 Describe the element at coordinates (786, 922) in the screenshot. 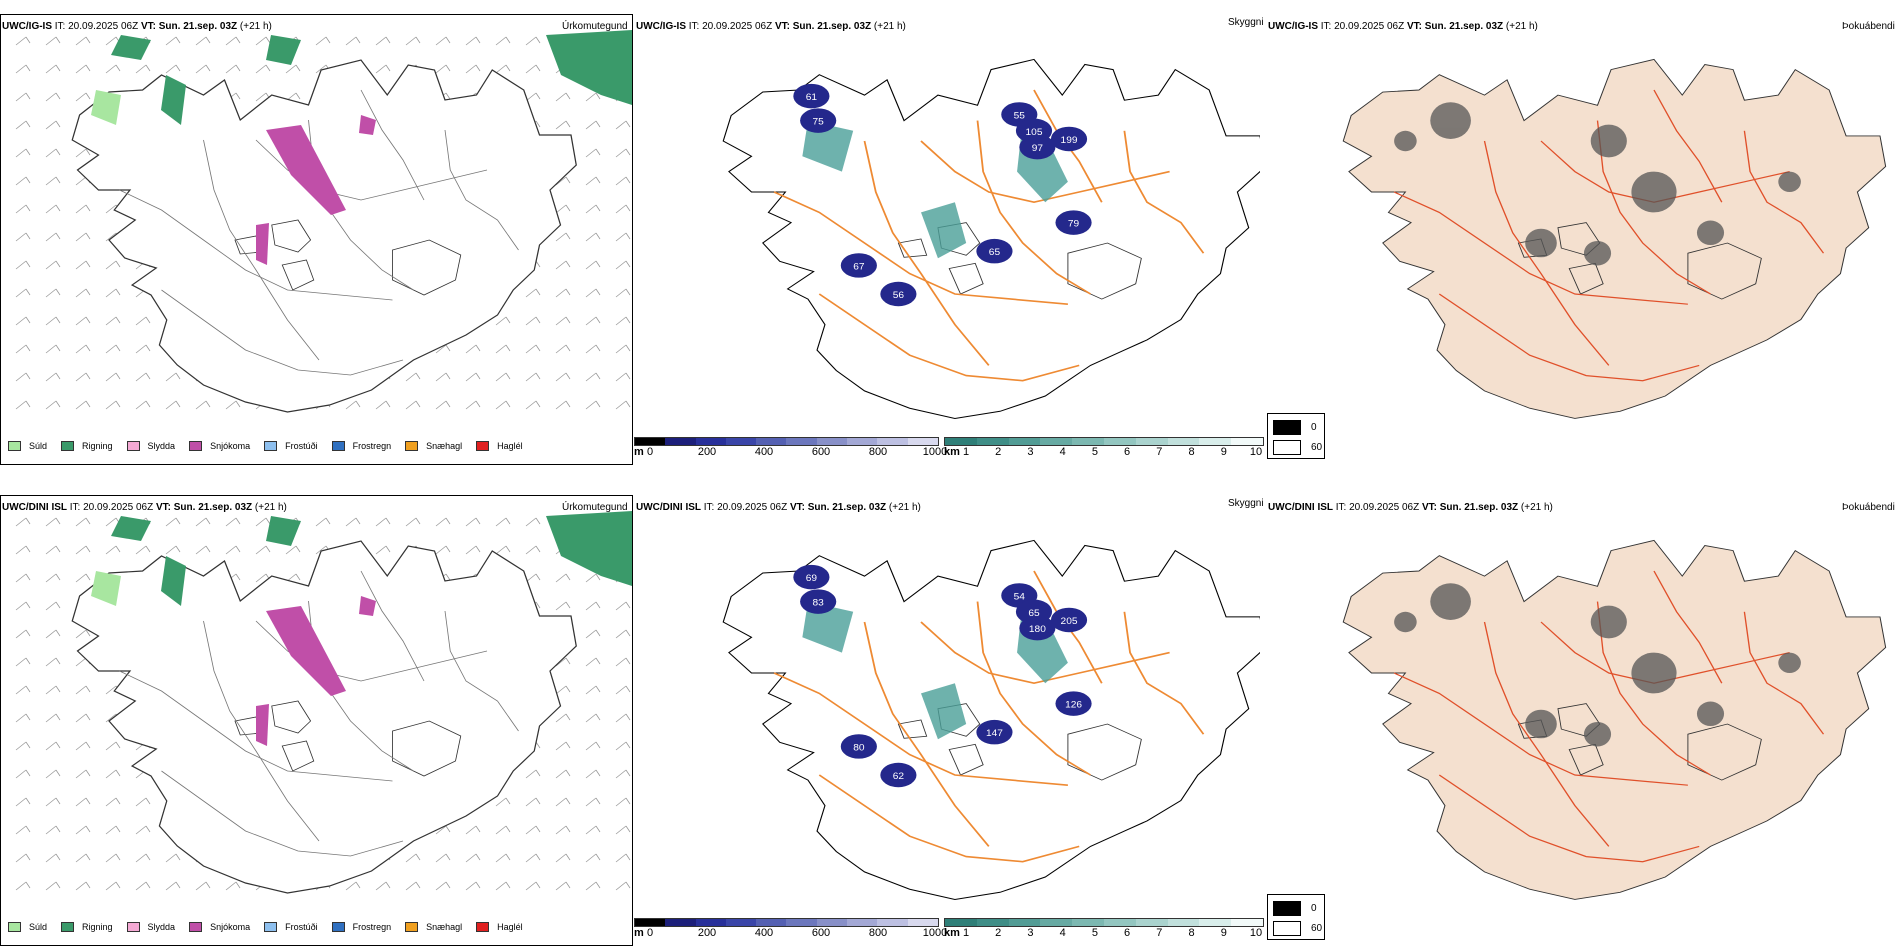

I see `height-colorbar-bar` at that location.